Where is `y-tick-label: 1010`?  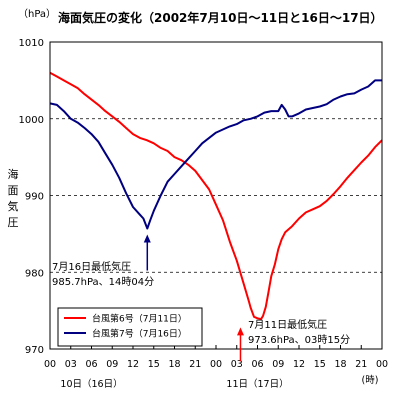
y-tick-label: 1010 is located at coordinates (31, 43).